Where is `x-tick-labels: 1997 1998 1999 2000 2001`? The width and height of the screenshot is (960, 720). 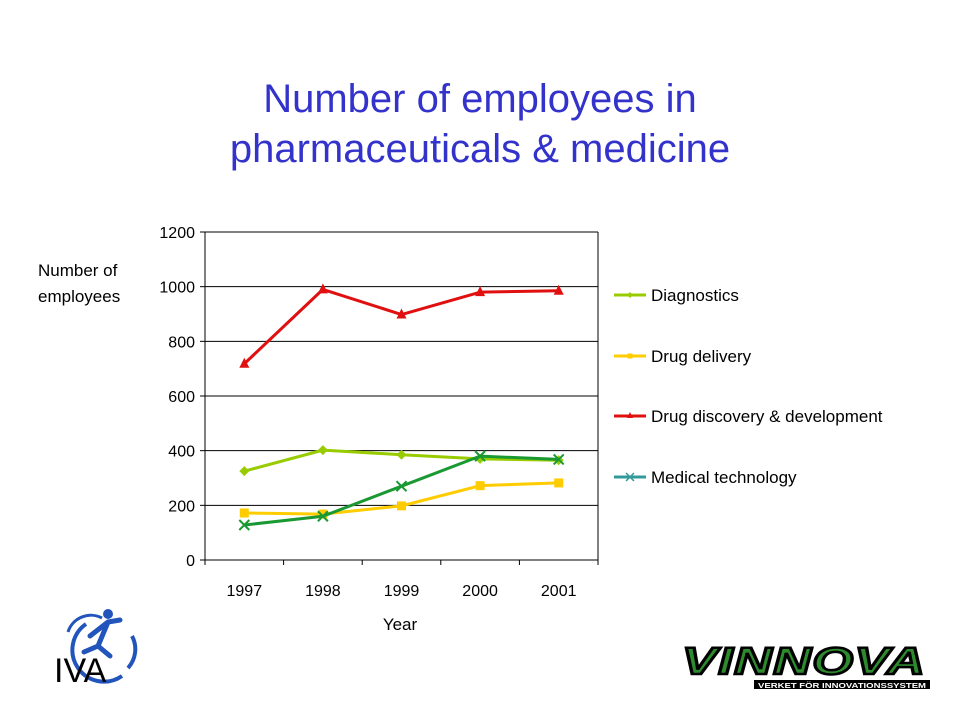
x-tick-labels: 1997 1998 1999 2000 2001 is located at coordinates (401, 580).